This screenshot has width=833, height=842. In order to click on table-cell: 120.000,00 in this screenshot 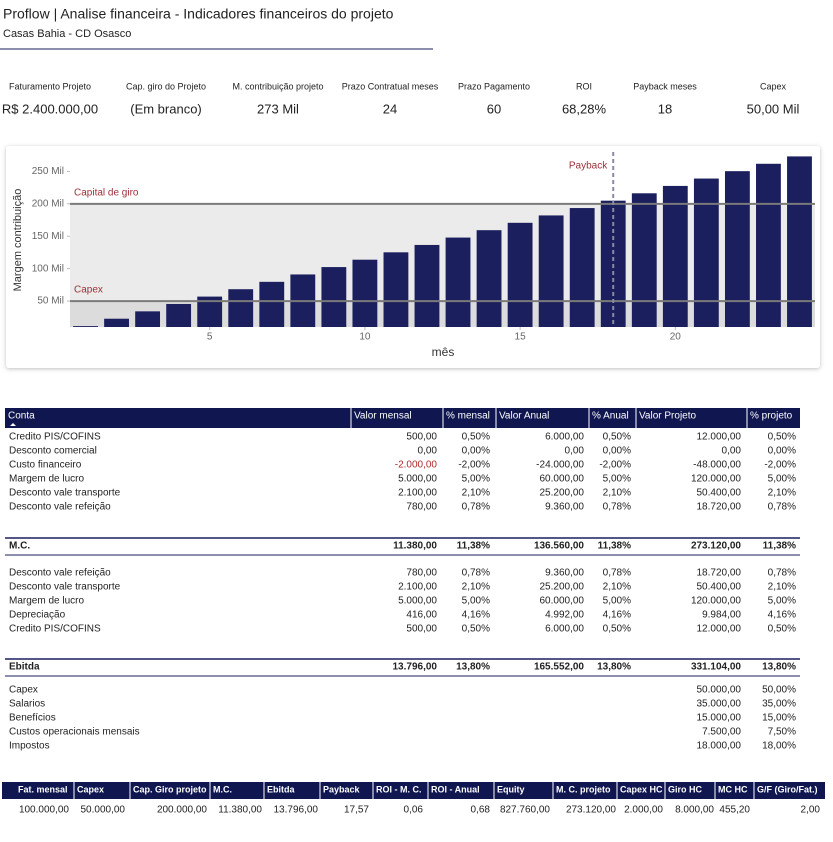, I will do `click(716, 601)`.